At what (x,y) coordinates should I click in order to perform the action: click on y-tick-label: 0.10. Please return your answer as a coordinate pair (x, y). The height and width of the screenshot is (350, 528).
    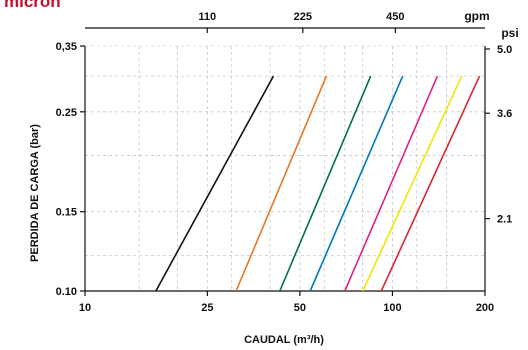
    Looking at the image, I should click on (66, 292).